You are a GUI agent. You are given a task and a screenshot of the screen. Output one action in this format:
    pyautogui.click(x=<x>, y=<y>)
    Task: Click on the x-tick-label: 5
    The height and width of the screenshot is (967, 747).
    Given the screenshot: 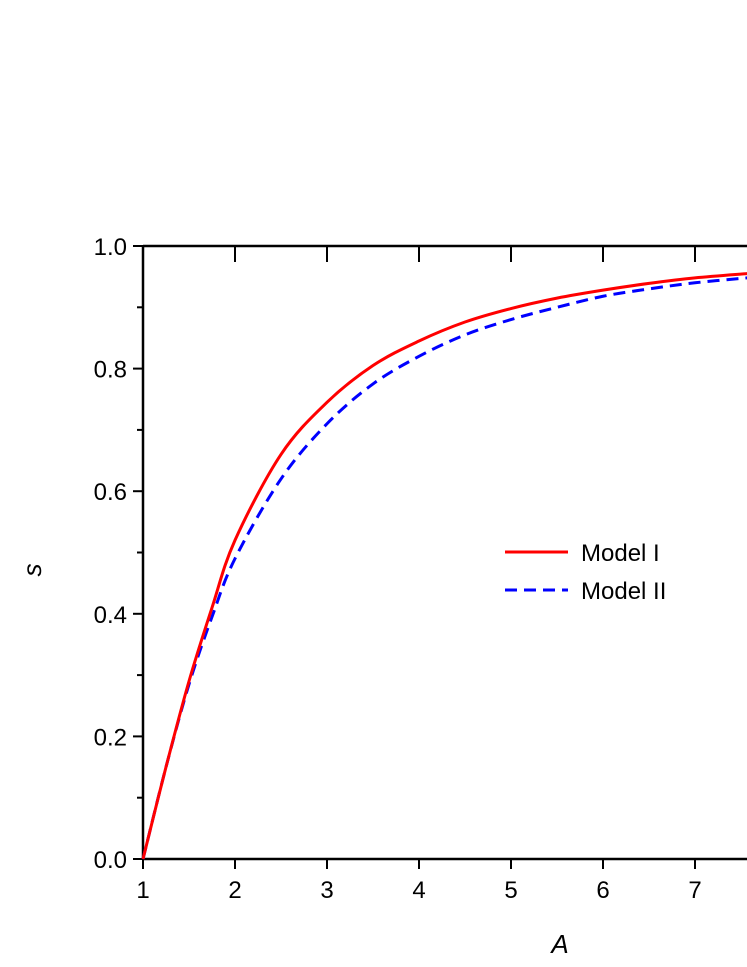 What is the action you would take?
    pyautogui.click(x=510, y=890)
    